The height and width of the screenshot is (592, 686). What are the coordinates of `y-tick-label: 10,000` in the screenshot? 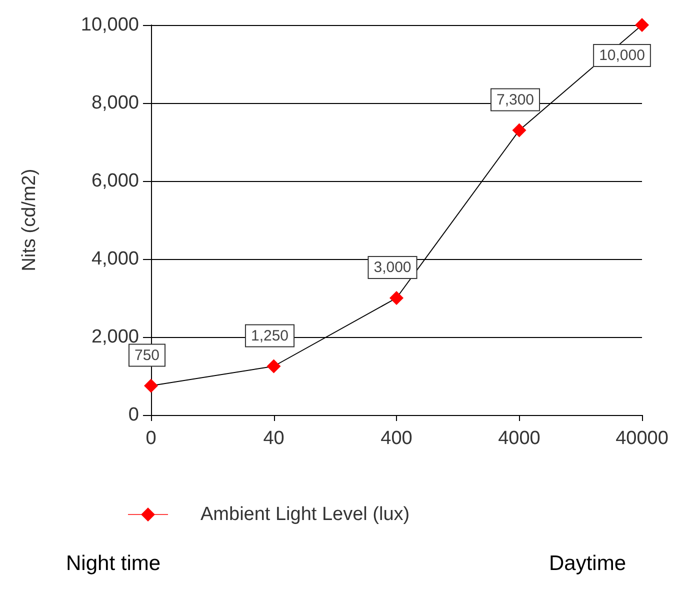 It's located at (109, 25).